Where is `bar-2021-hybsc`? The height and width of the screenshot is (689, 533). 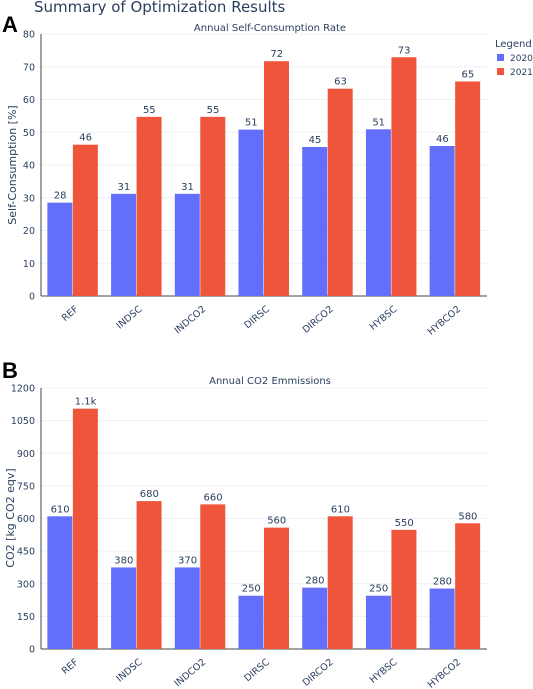
bar-2021-hybsc is located at coordinates (404, 176).